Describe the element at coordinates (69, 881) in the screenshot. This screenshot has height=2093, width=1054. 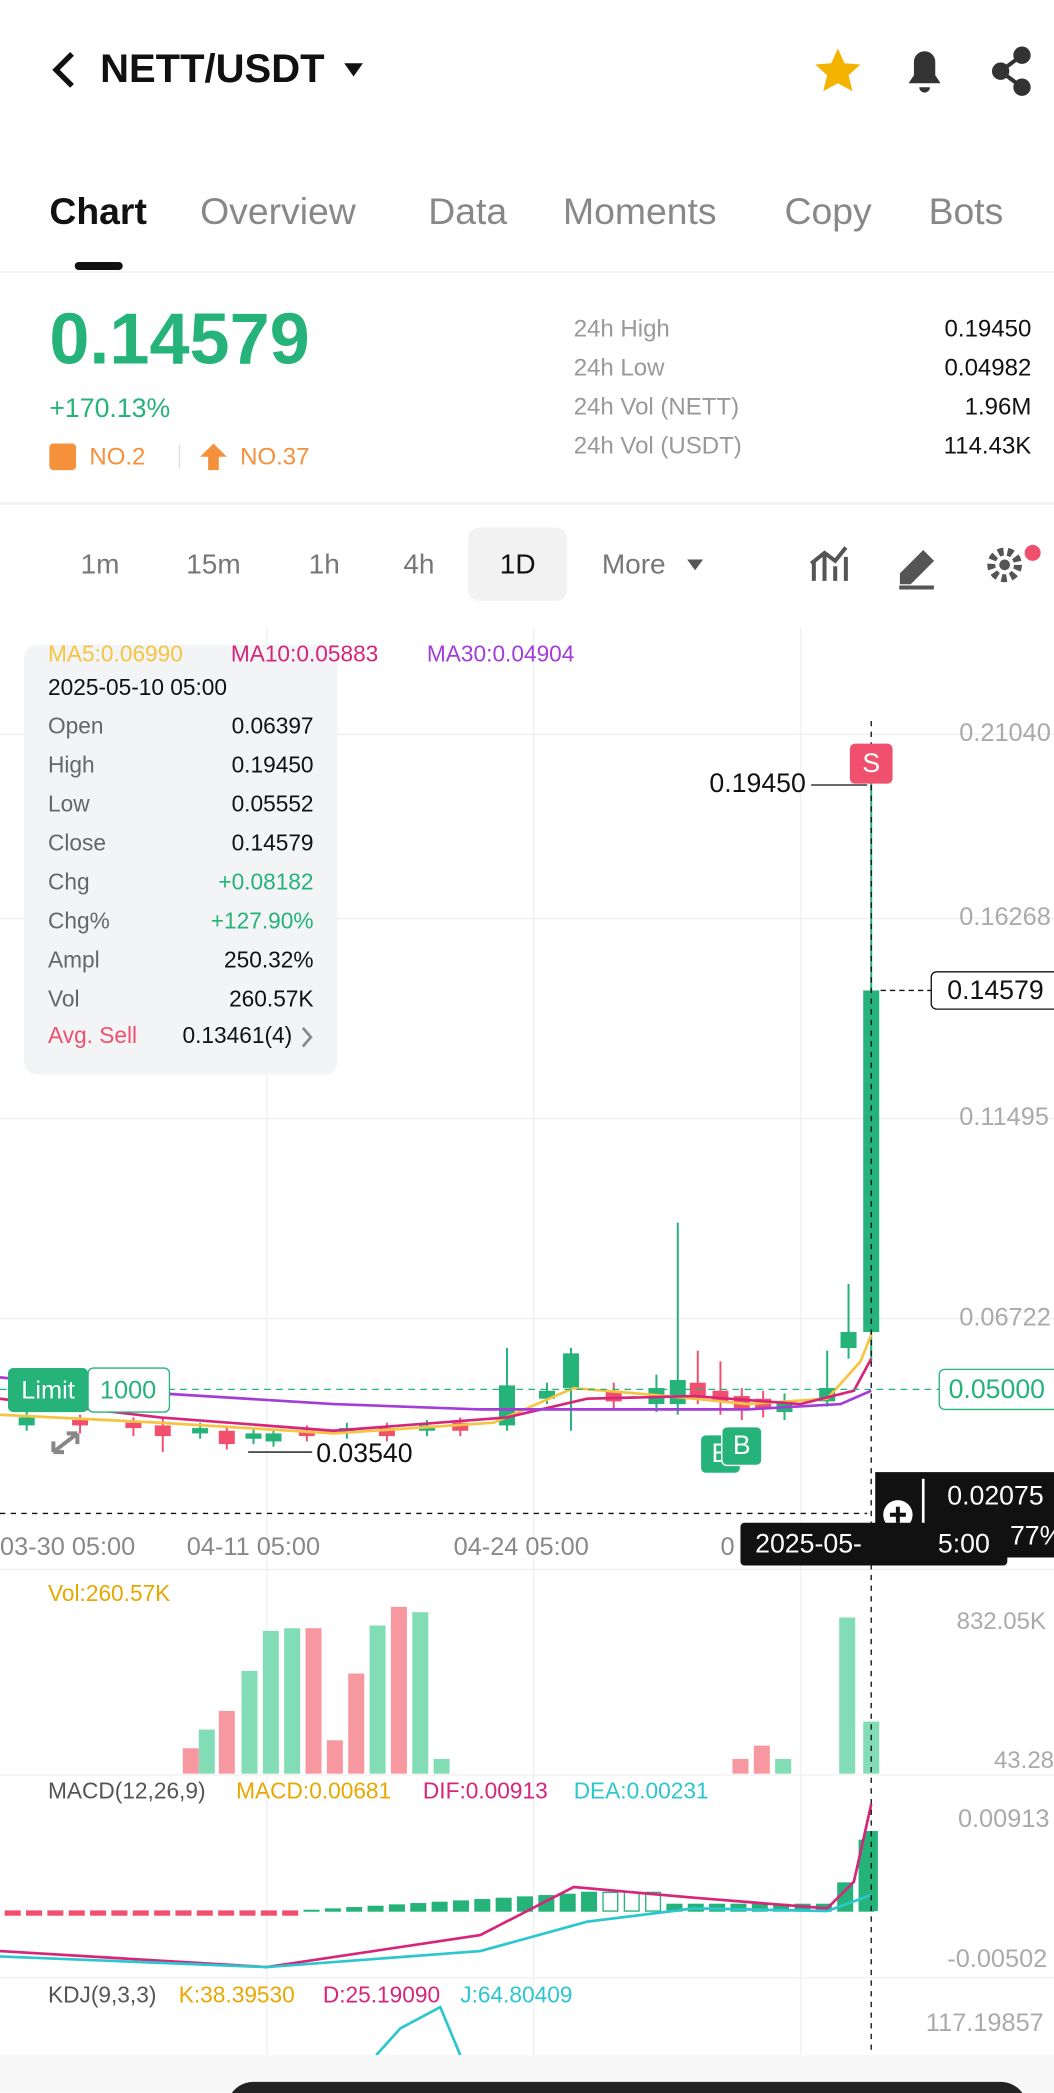
I see `tooltip-label: Chg` at that location.